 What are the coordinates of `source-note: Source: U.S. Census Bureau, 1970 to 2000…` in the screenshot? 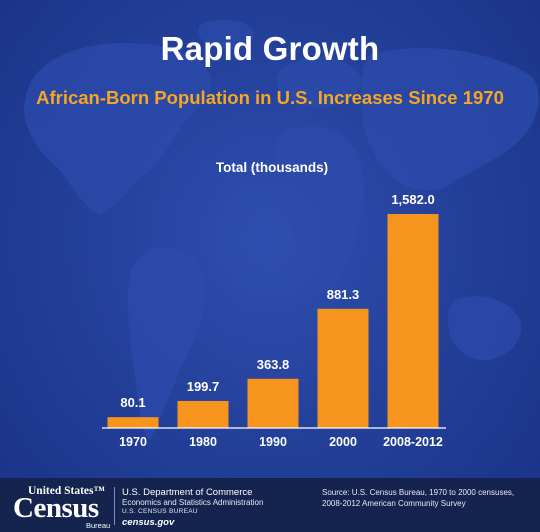 It's located at (428, 498).